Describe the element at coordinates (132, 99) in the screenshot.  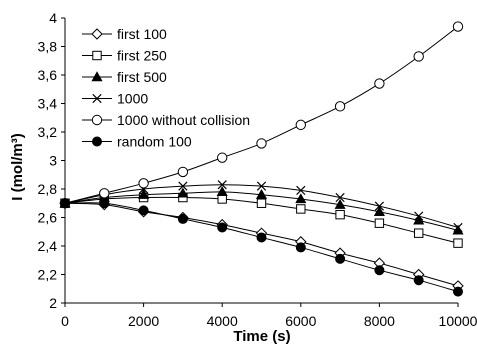
I see `legend-label-1000: 1000` at that location.